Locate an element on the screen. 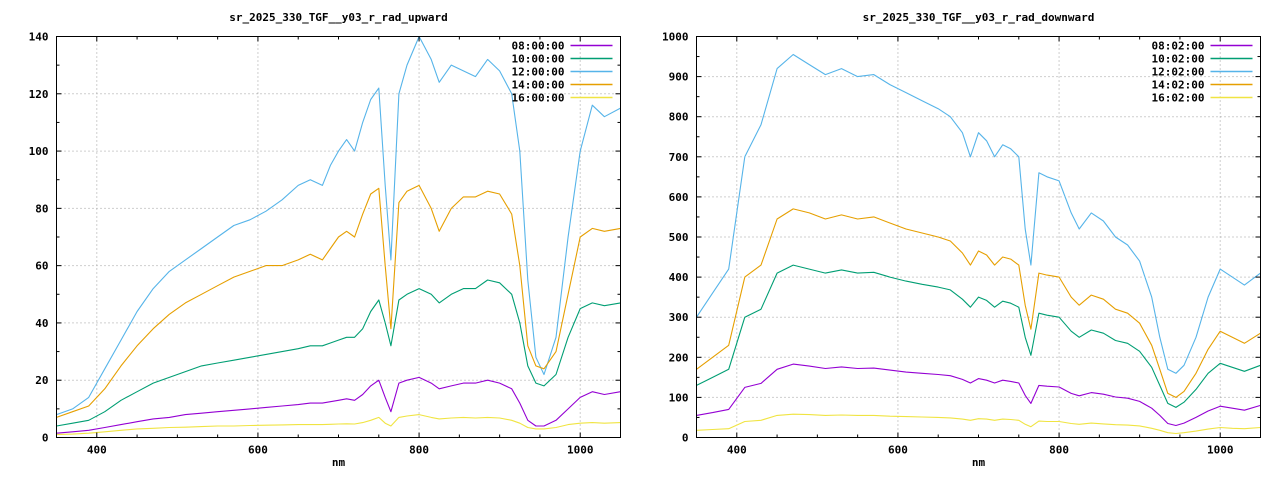 The width and height of the screenshot is (1280, 484). y-tick-label: 60 is located at coordinates (41, 266).